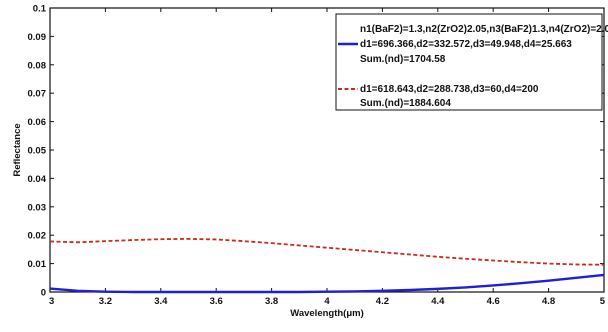  I want to click on x-tick-label: 3.6, so click(216, 301).